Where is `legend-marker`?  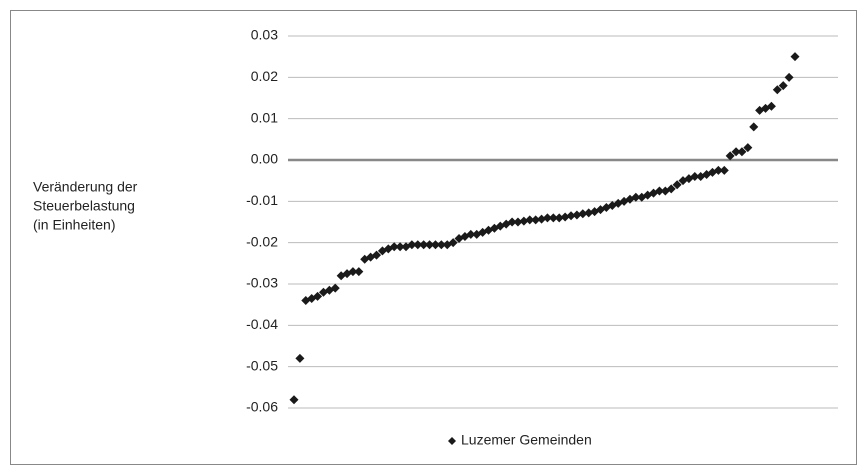
legend-marker is located at coordinates (452, 441).